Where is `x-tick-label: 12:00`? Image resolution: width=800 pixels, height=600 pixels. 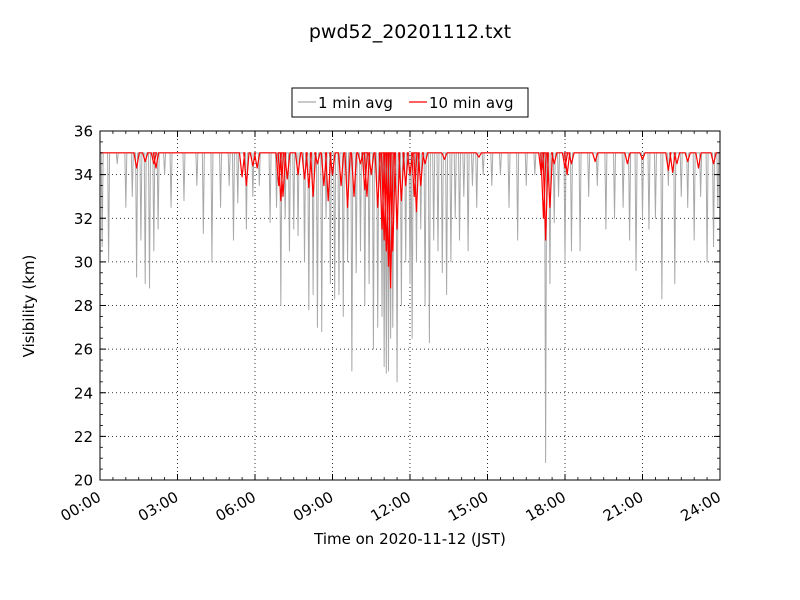 x-tick-label: 12:00 is located at coordinates (391, 506).